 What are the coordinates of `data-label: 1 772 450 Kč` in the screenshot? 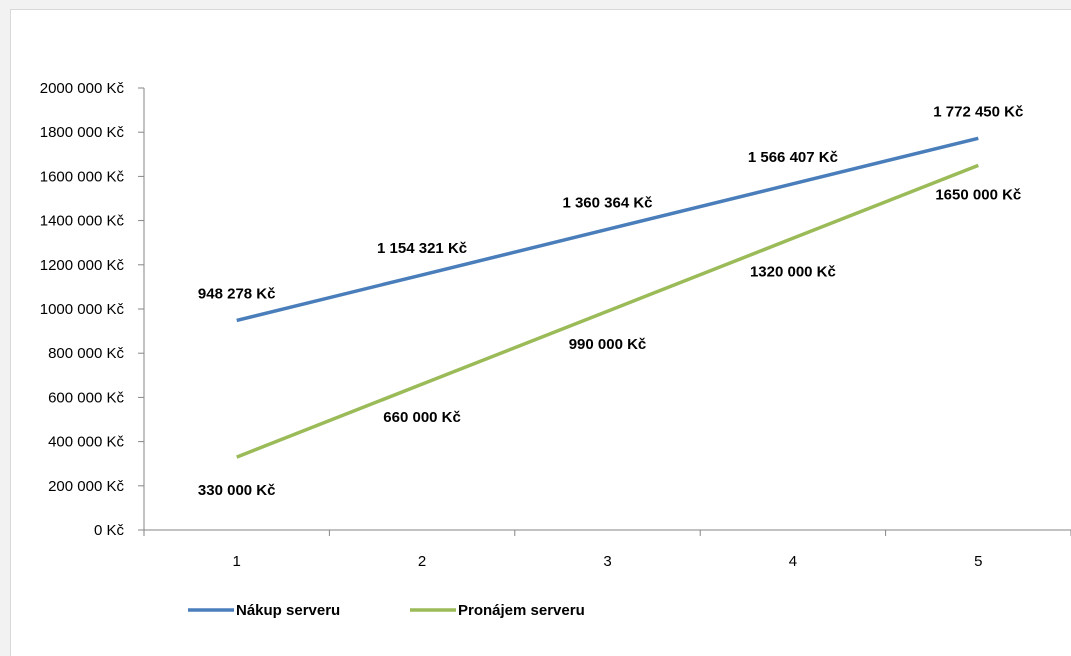 It's located at (978, 111).